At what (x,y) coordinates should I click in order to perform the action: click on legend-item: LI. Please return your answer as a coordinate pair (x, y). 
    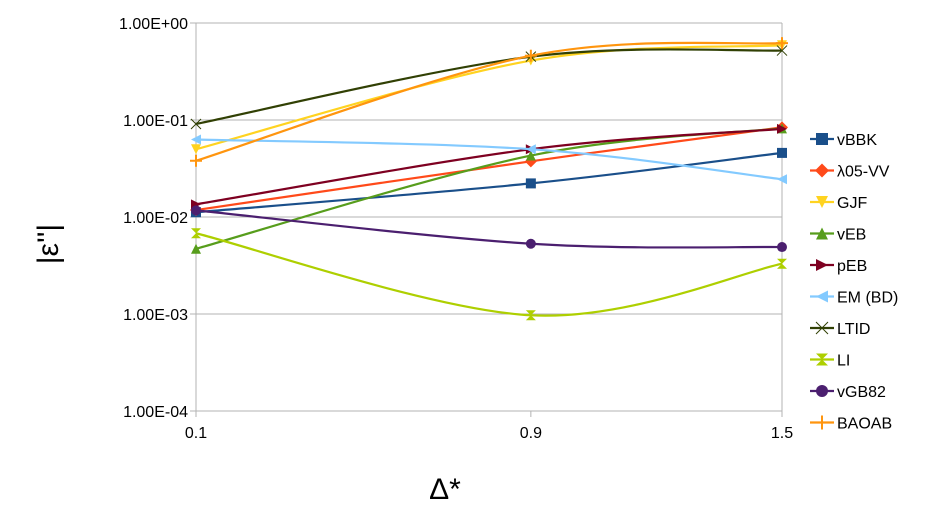
    Looking at the image, I should click on (830, 361).